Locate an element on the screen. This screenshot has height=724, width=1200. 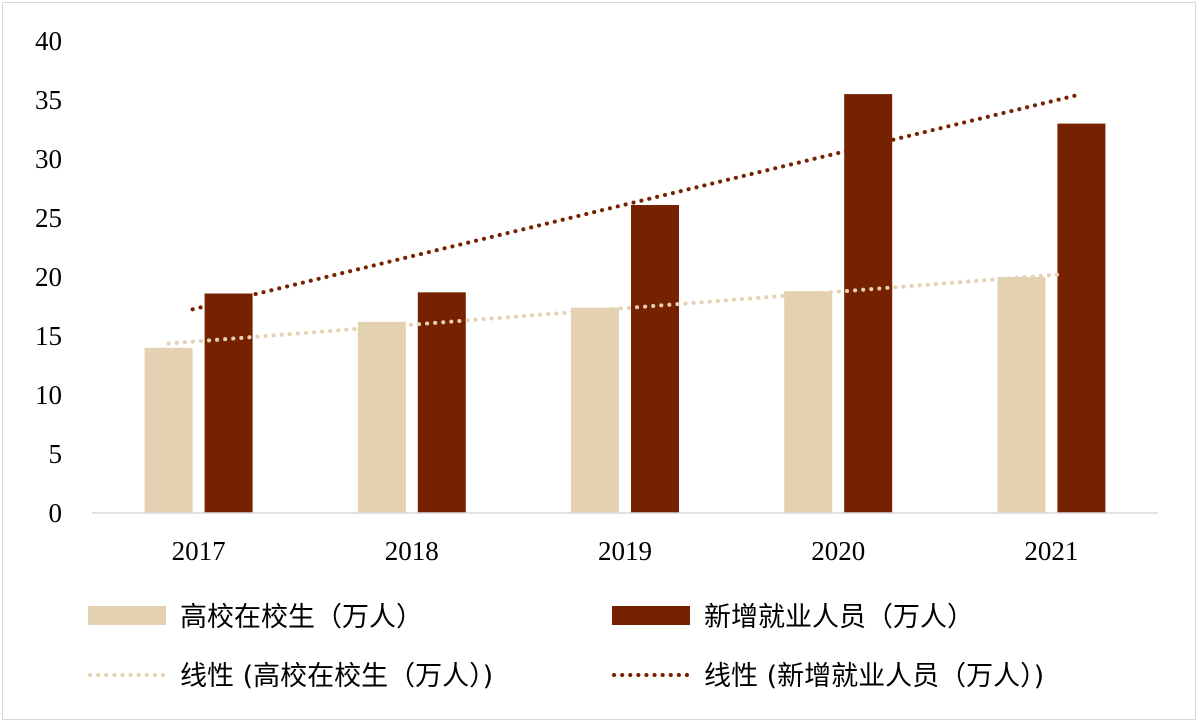
x-tick-label: 2021 is located at coordinates (1051, 551).